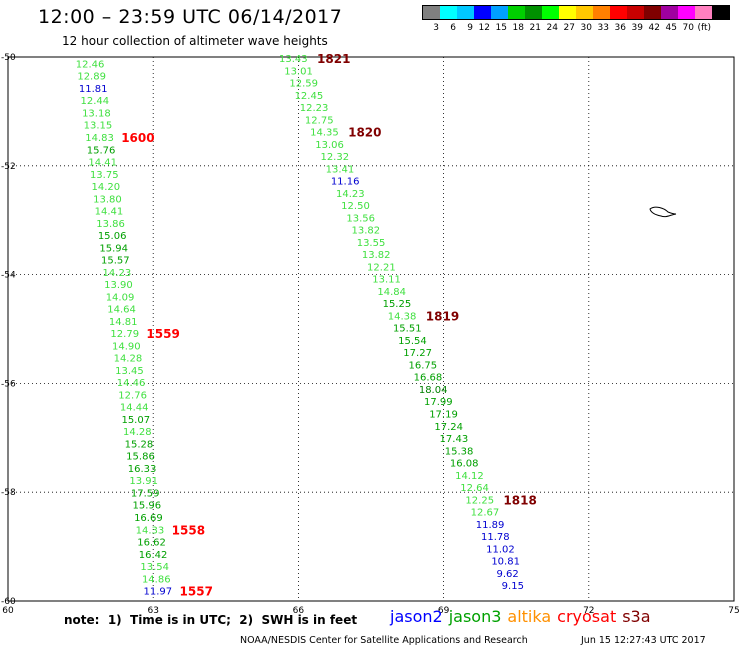 The height and width of the screenshot is (650, 740). I want to click on wave-height-label: 12.76, so click(132, 395).